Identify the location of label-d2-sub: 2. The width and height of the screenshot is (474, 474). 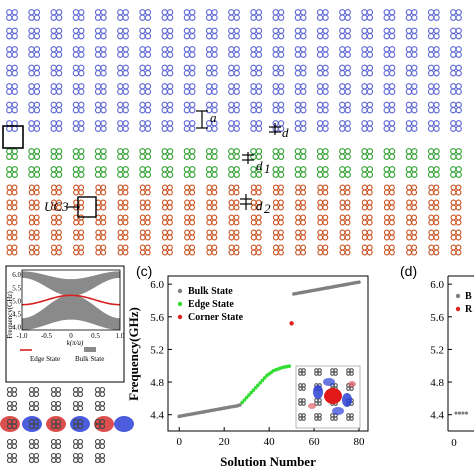
(267, 208).